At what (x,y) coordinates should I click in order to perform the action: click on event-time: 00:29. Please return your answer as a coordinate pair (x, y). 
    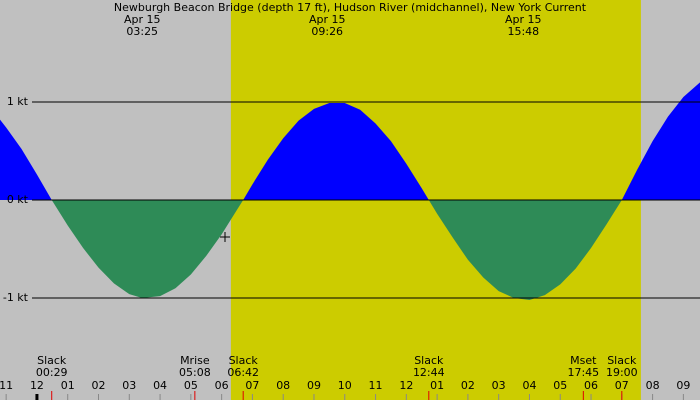
    Looking at the image, I should click on (52, 372).